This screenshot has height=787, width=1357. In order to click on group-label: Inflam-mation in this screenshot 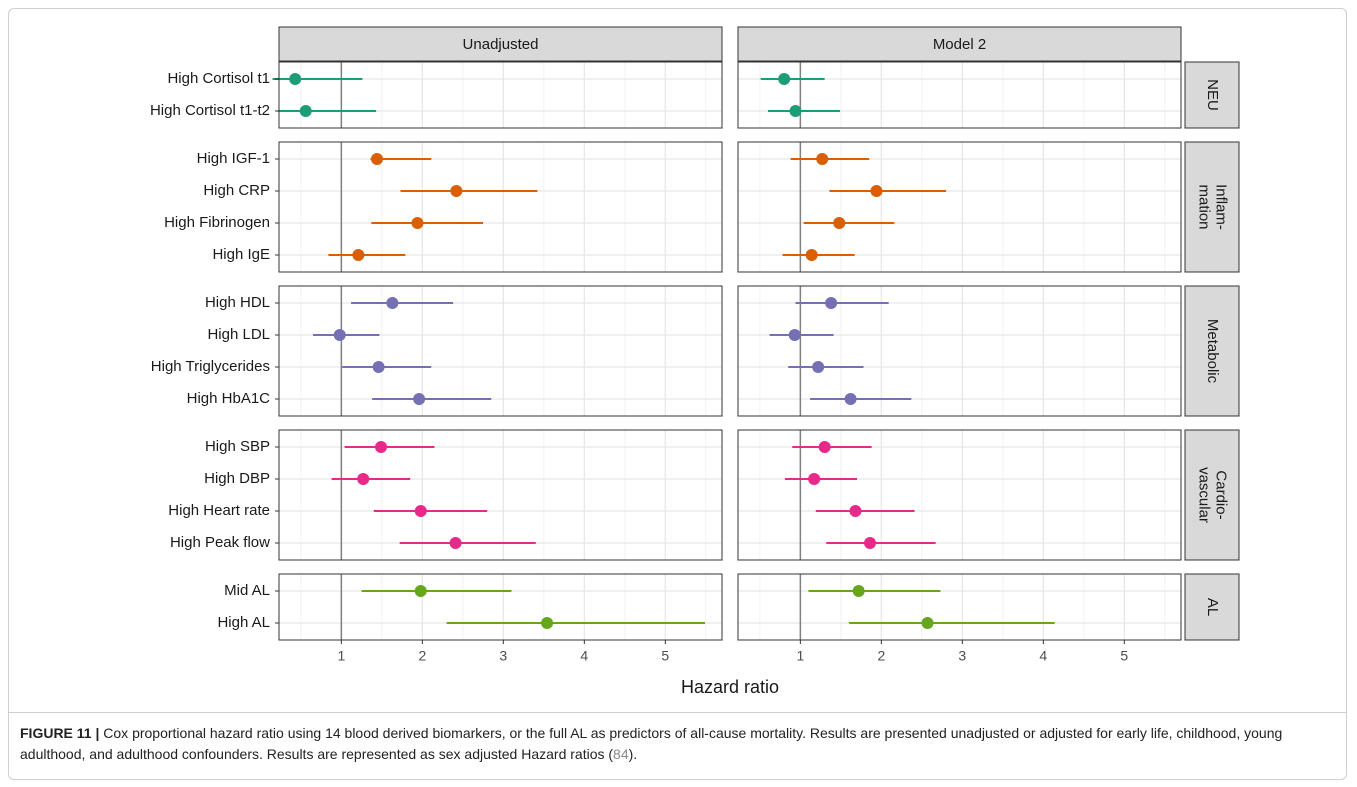, I will do `click(1213, 207)`.